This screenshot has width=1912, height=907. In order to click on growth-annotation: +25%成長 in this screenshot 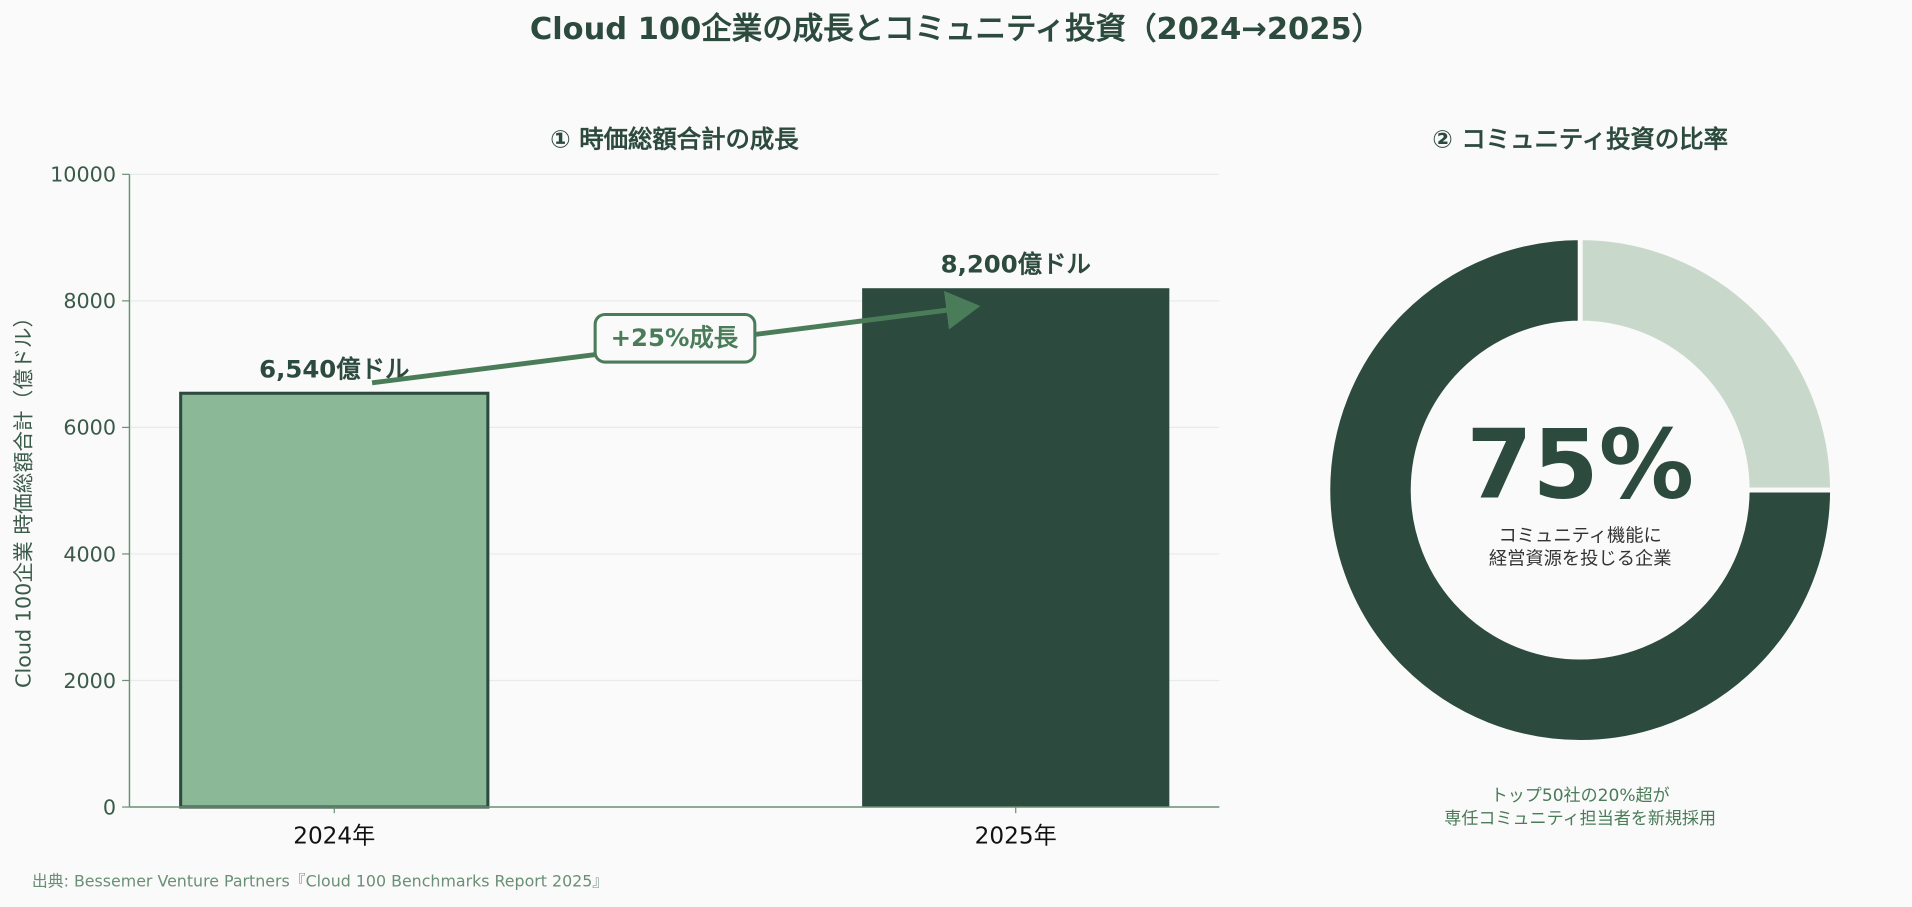, I will do `click(676, 338)`.